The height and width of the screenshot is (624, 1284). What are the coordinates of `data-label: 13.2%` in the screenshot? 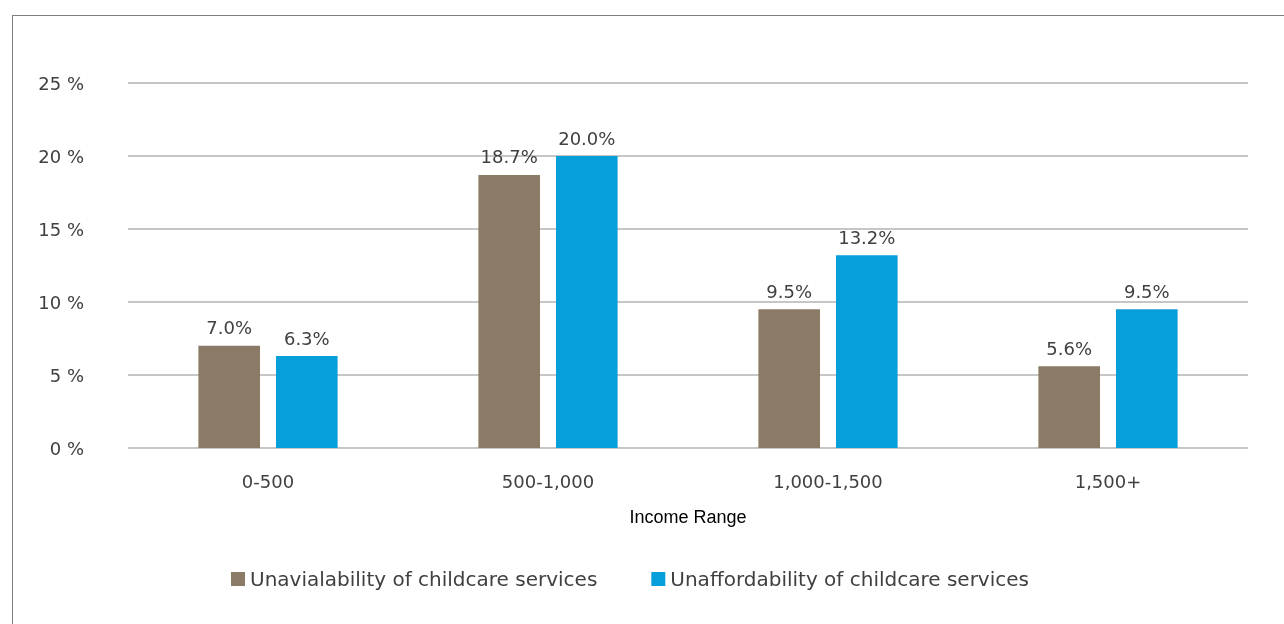 It's located at (867, 237).